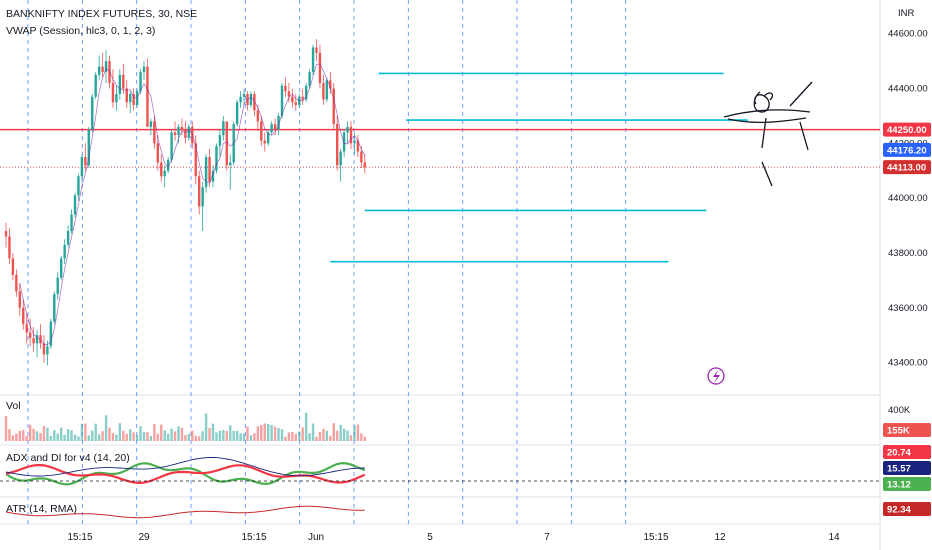 This screenshot has height=550, width=932. I want to click on atr-panel-label: ATR (14, RMA), so click(41, 509).